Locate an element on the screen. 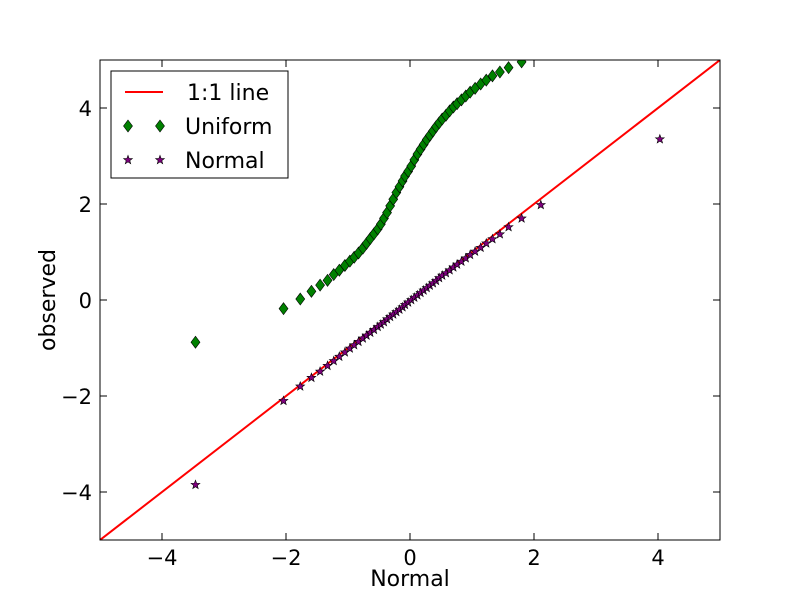 The height and width of the screenshot is (600, 800). legend-uniform-swatch is located at coordinates (144, 126).